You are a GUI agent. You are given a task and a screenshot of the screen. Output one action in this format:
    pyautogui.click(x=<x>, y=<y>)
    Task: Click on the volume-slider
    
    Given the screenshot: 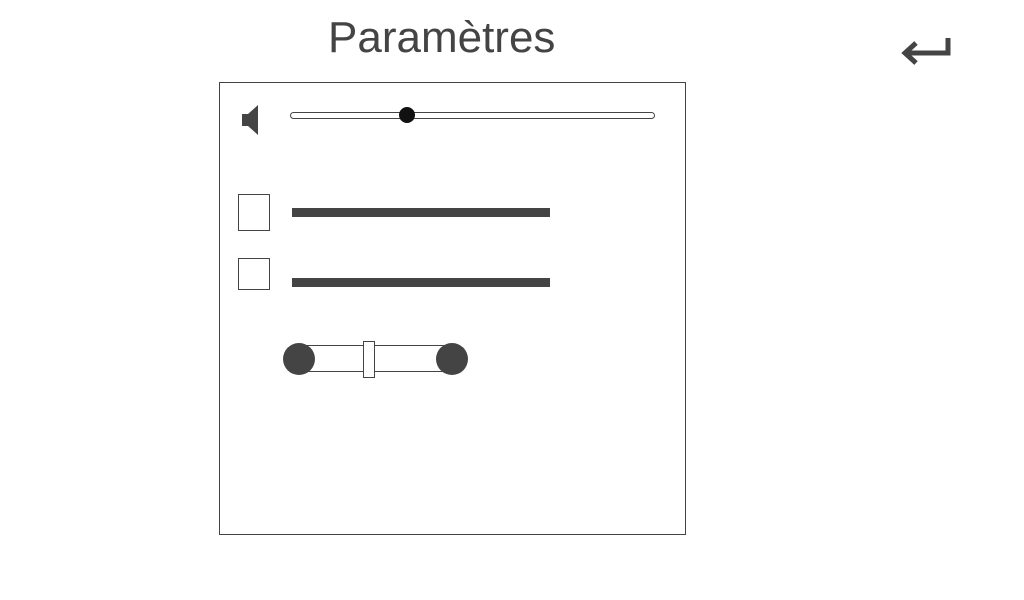 What is the action you would take?
    pyautogui.click(x=472, y=115)
    